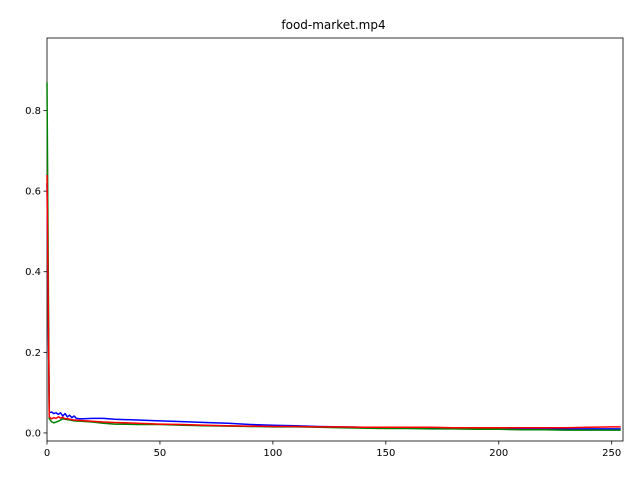 This screenshot has width=640, height=480. What do you see at coordinates (498, 453) in the screenshot?
I see `x-tick-label: 200` at bounding box center [498, 453].